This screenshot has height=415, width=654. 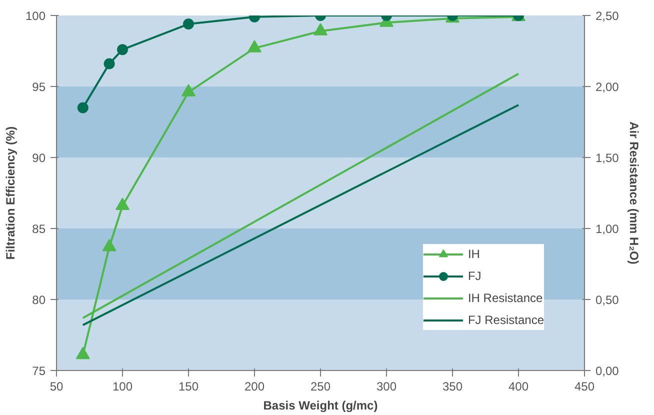 I want to click on x-tick-label: 50, so click(x=57, y=387).